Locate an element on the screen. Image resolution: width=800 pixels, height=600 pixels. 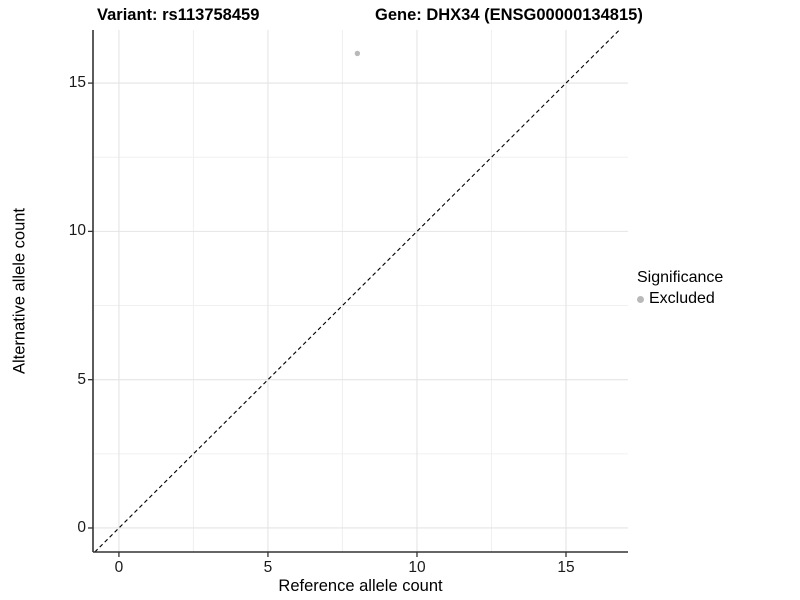
y-tick-label: 0 is located at coordinates (81, 527).